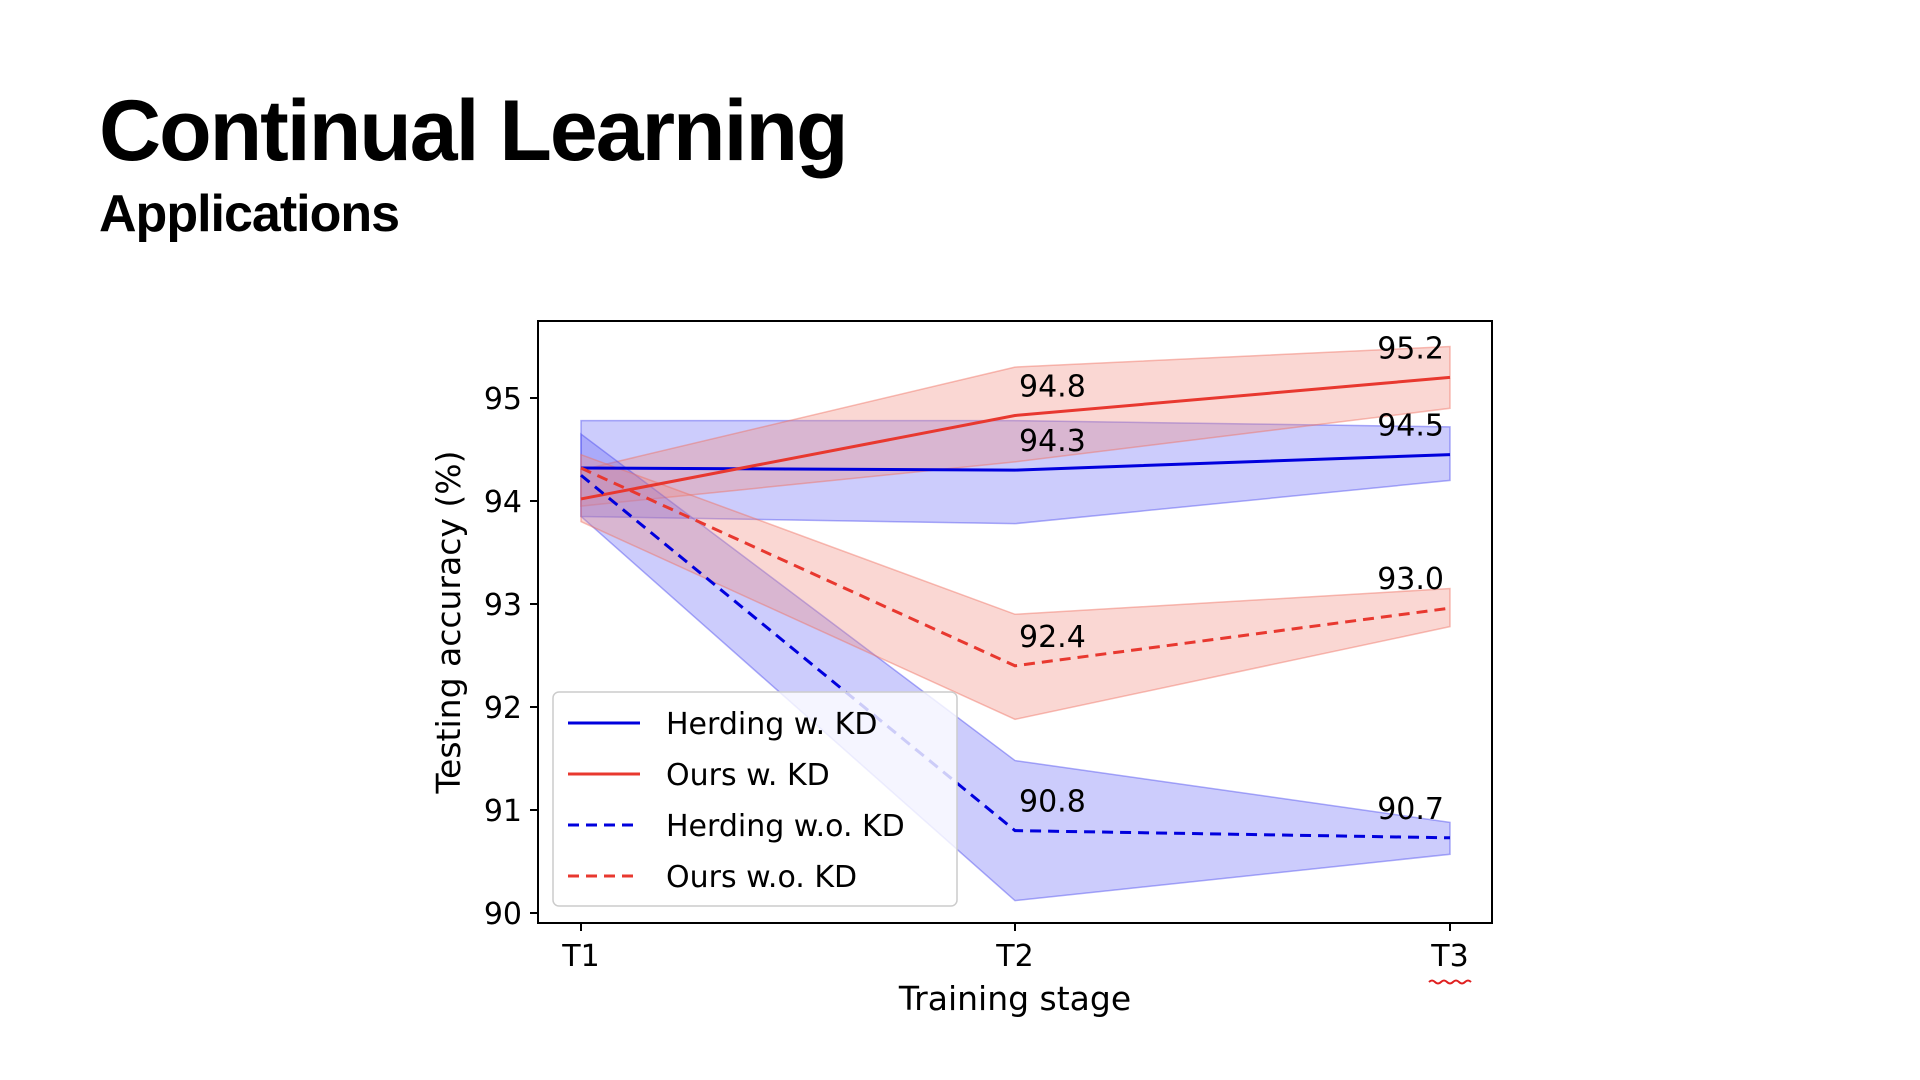 This screenshot has height=1080, width=1920. Describe the element at coordinates (1052, 802) in the screenshot. I see `data-label: 90.8` at that location.